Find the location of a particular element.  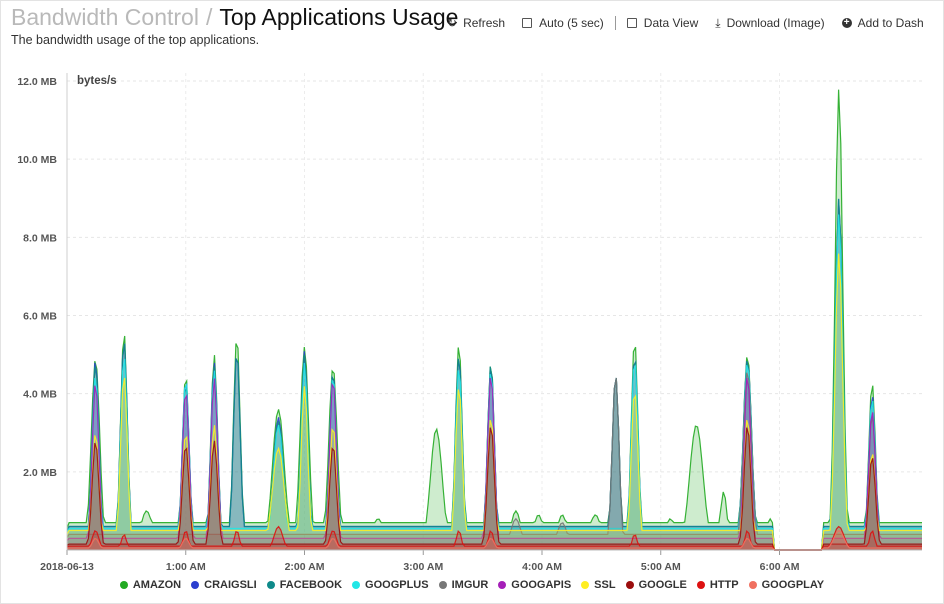

legend-label: GOOGPLUS is located at coordinates (397, 585).